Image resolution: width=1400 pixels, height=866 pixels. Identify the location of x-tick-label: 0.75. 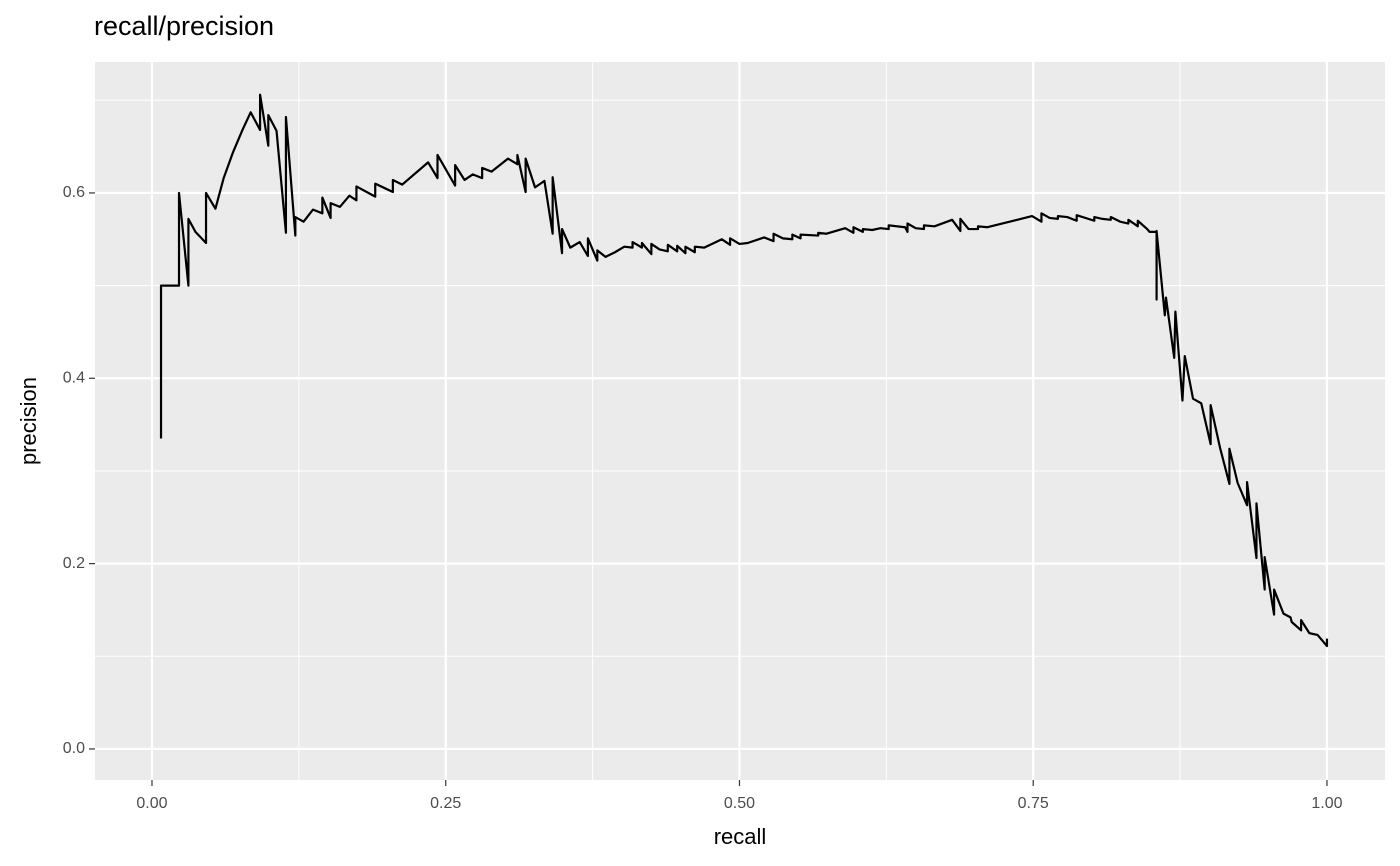
(1033, 803).